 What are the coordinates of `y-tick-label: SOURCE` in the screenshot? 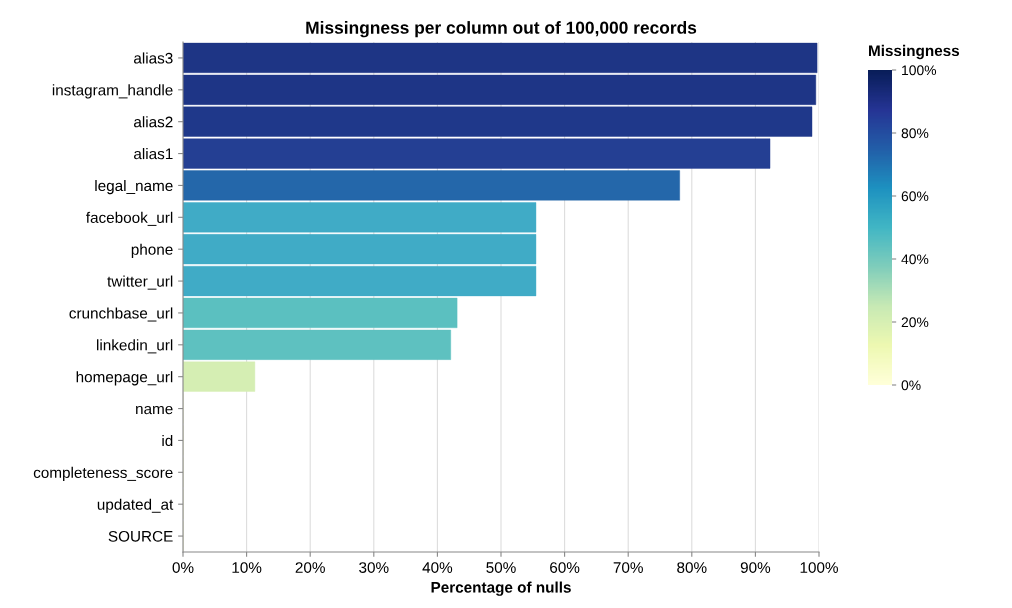 It's located at (140, 536).